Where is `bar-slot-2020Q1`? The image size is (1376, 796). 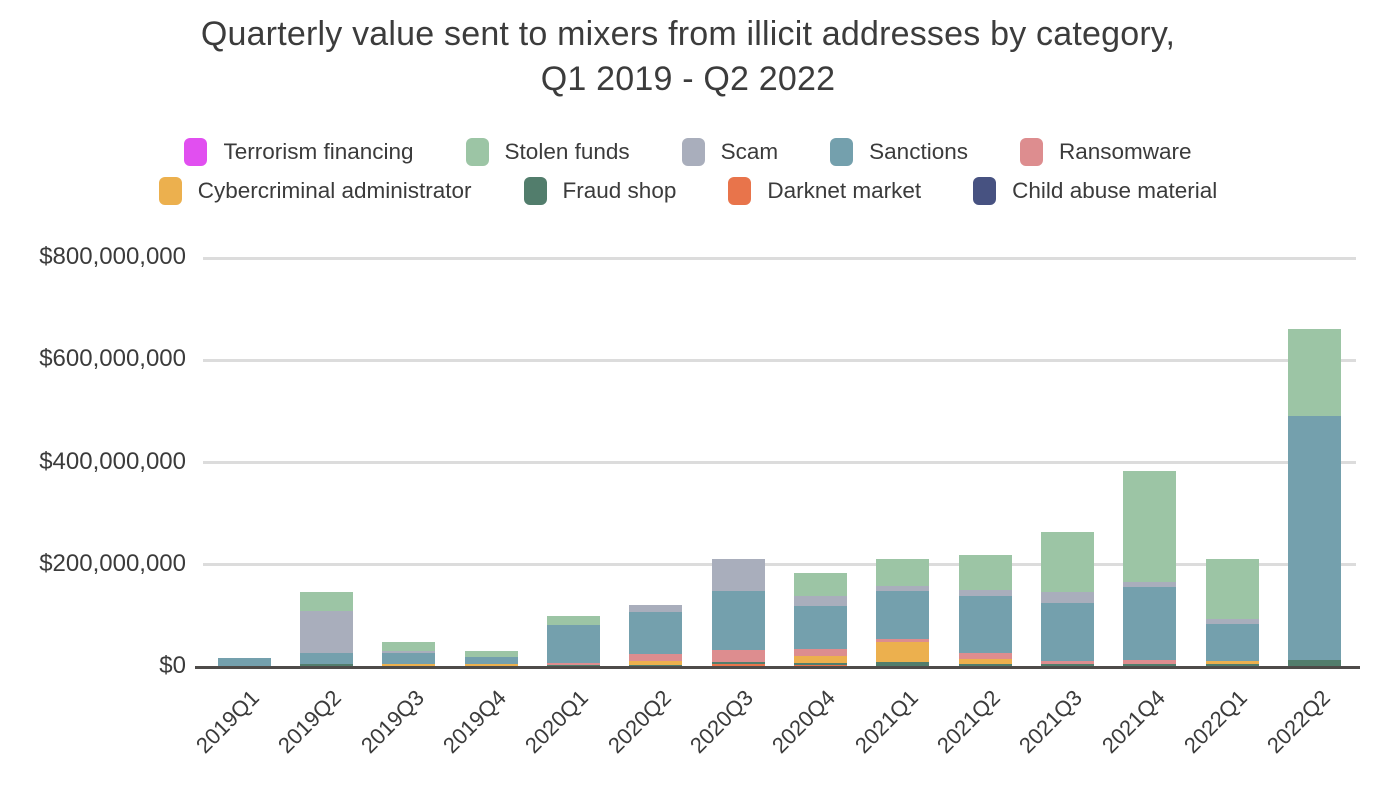 bar-slot-2020Q1 is located at coordinates (573, 462).